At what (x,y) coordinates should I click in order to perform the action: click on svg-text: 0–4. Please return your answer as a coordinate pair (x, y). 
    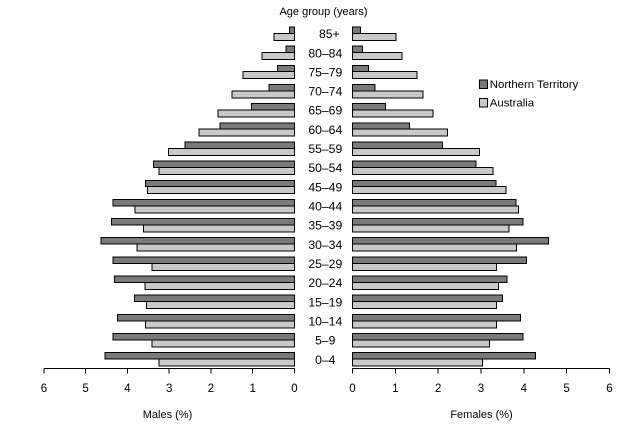
    Looking at the image, I should click on (325, 360).